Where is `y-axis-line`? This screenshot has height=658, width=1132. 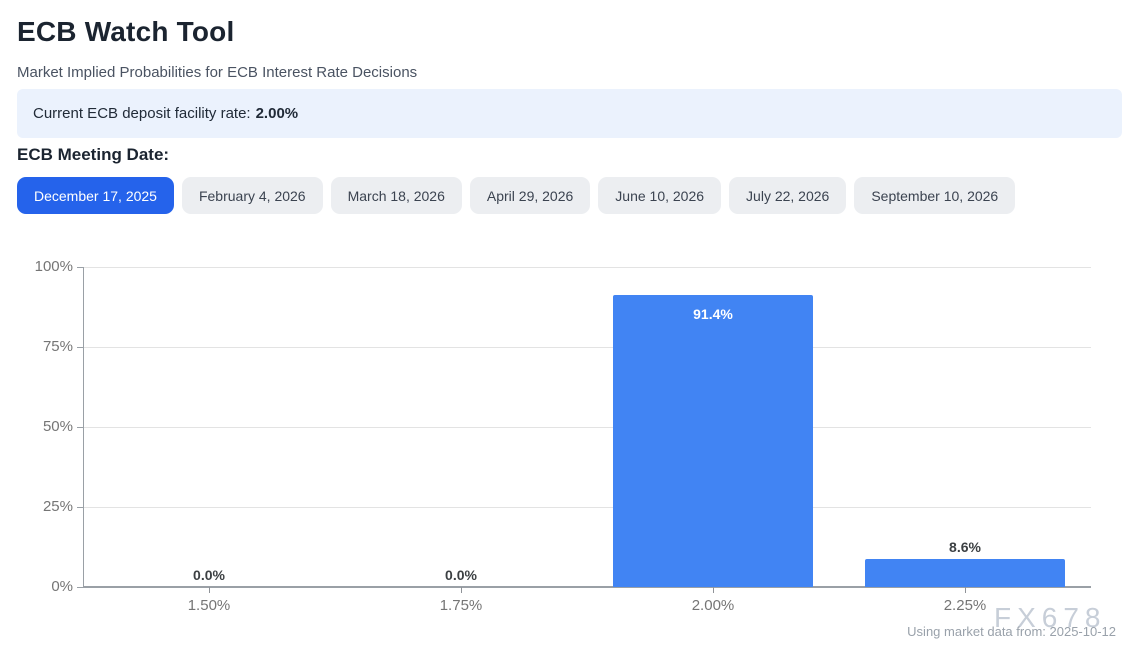
y-axis-line is located at coordinates (83, 427).